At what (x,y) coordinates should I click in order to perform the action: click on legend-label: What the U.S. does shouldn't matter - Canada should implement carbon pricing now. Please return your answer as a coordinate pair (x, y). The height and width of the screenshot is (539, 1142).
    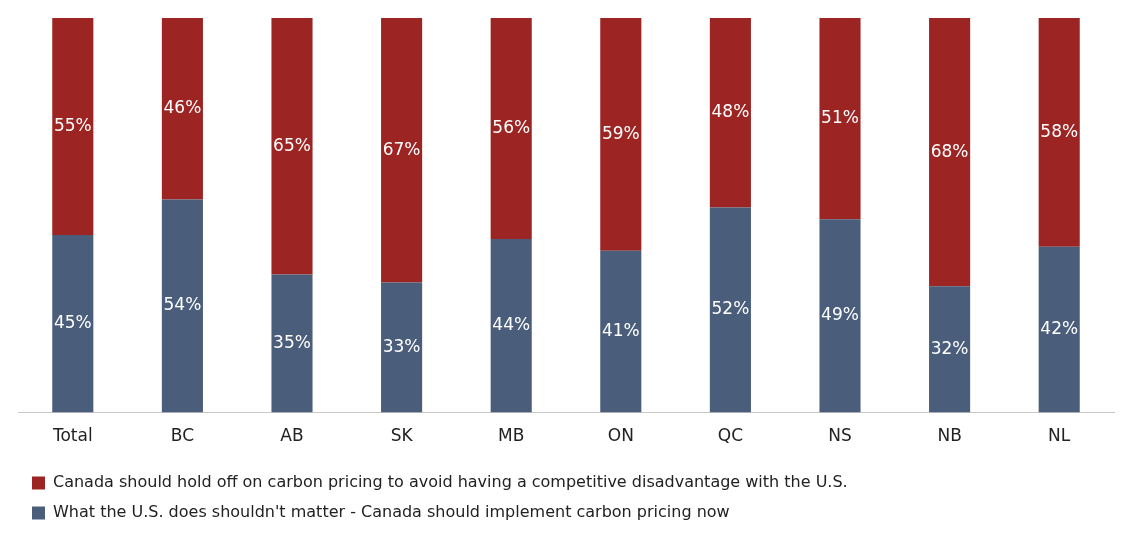
    Looking at the image, I should click on (391, 512).